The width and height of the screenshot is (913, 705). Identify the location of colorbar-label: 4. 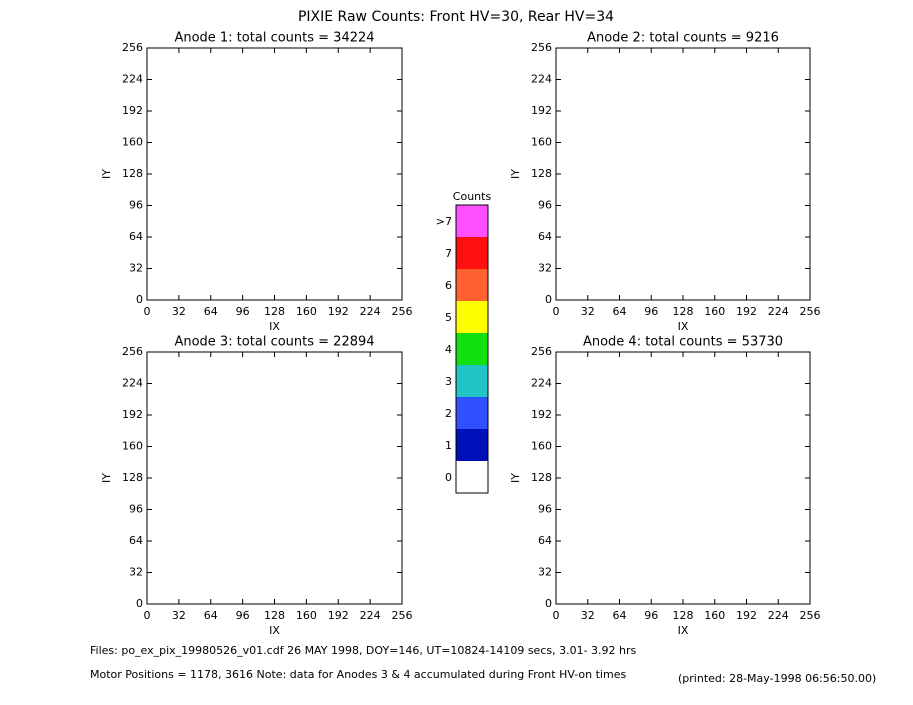
(448, 349).